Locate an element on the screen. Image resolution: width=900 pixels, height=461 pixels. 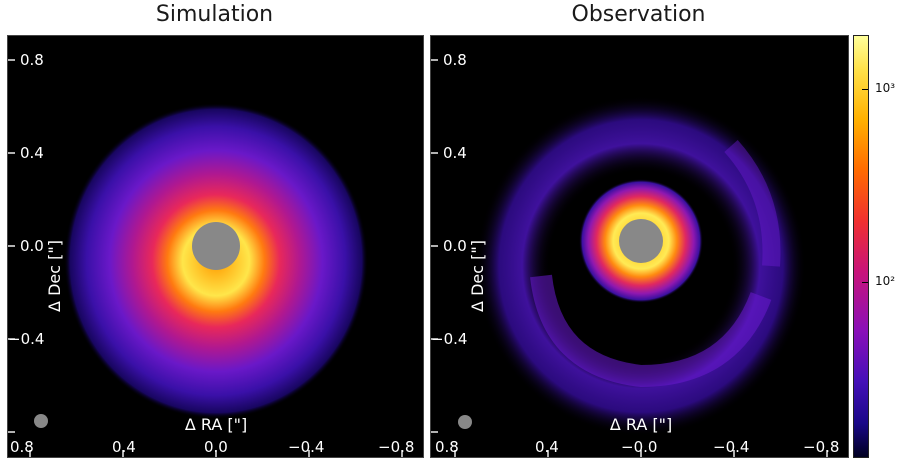
simulation-title: Simulation is located at coordinates (214, 14).